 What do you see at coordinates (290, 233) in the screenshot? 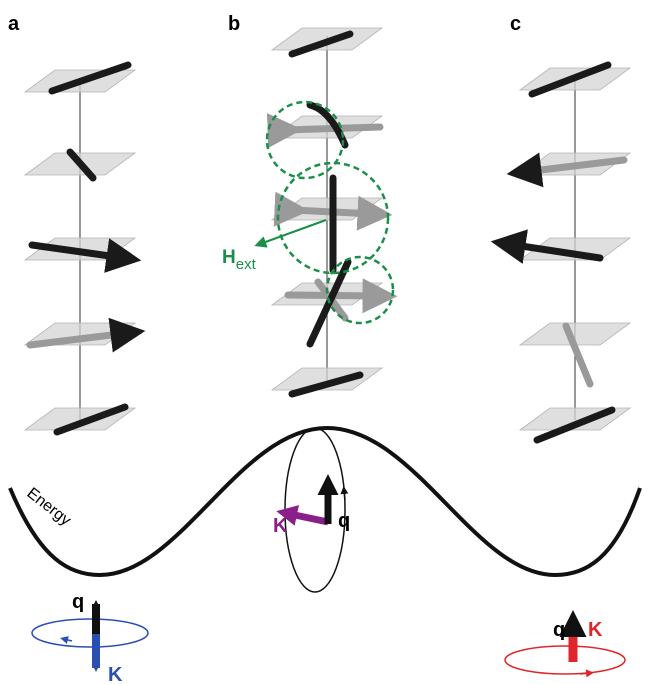
I see `field-arrow` at bounding box center [290, 233].